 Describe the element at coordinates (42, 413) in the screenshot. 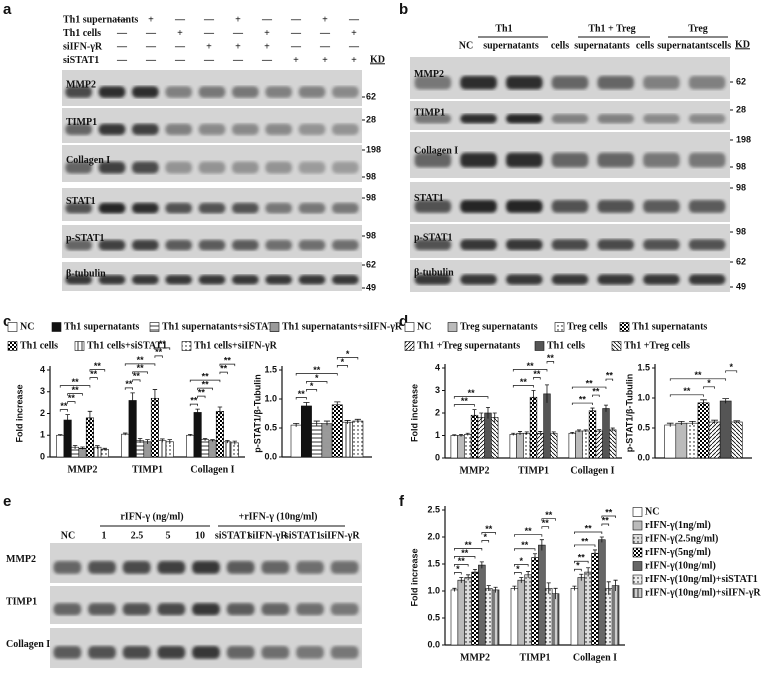

I see `y-tick-label: 2` at that location.